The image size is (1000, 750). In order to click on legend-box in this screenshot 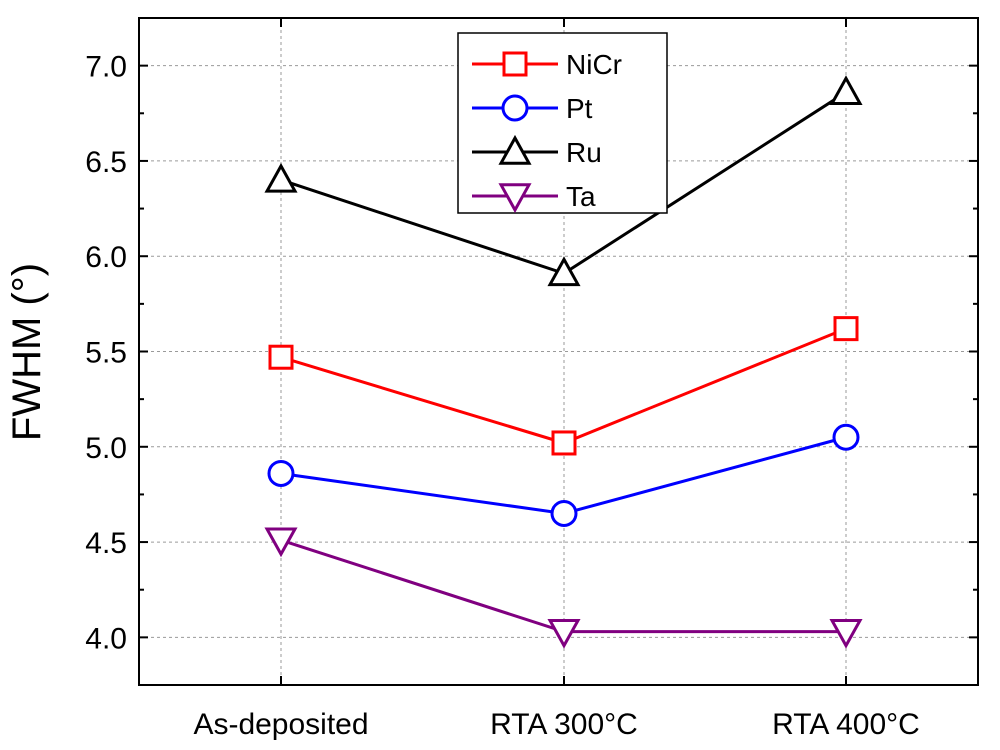, I will do `click(562, 123)`.